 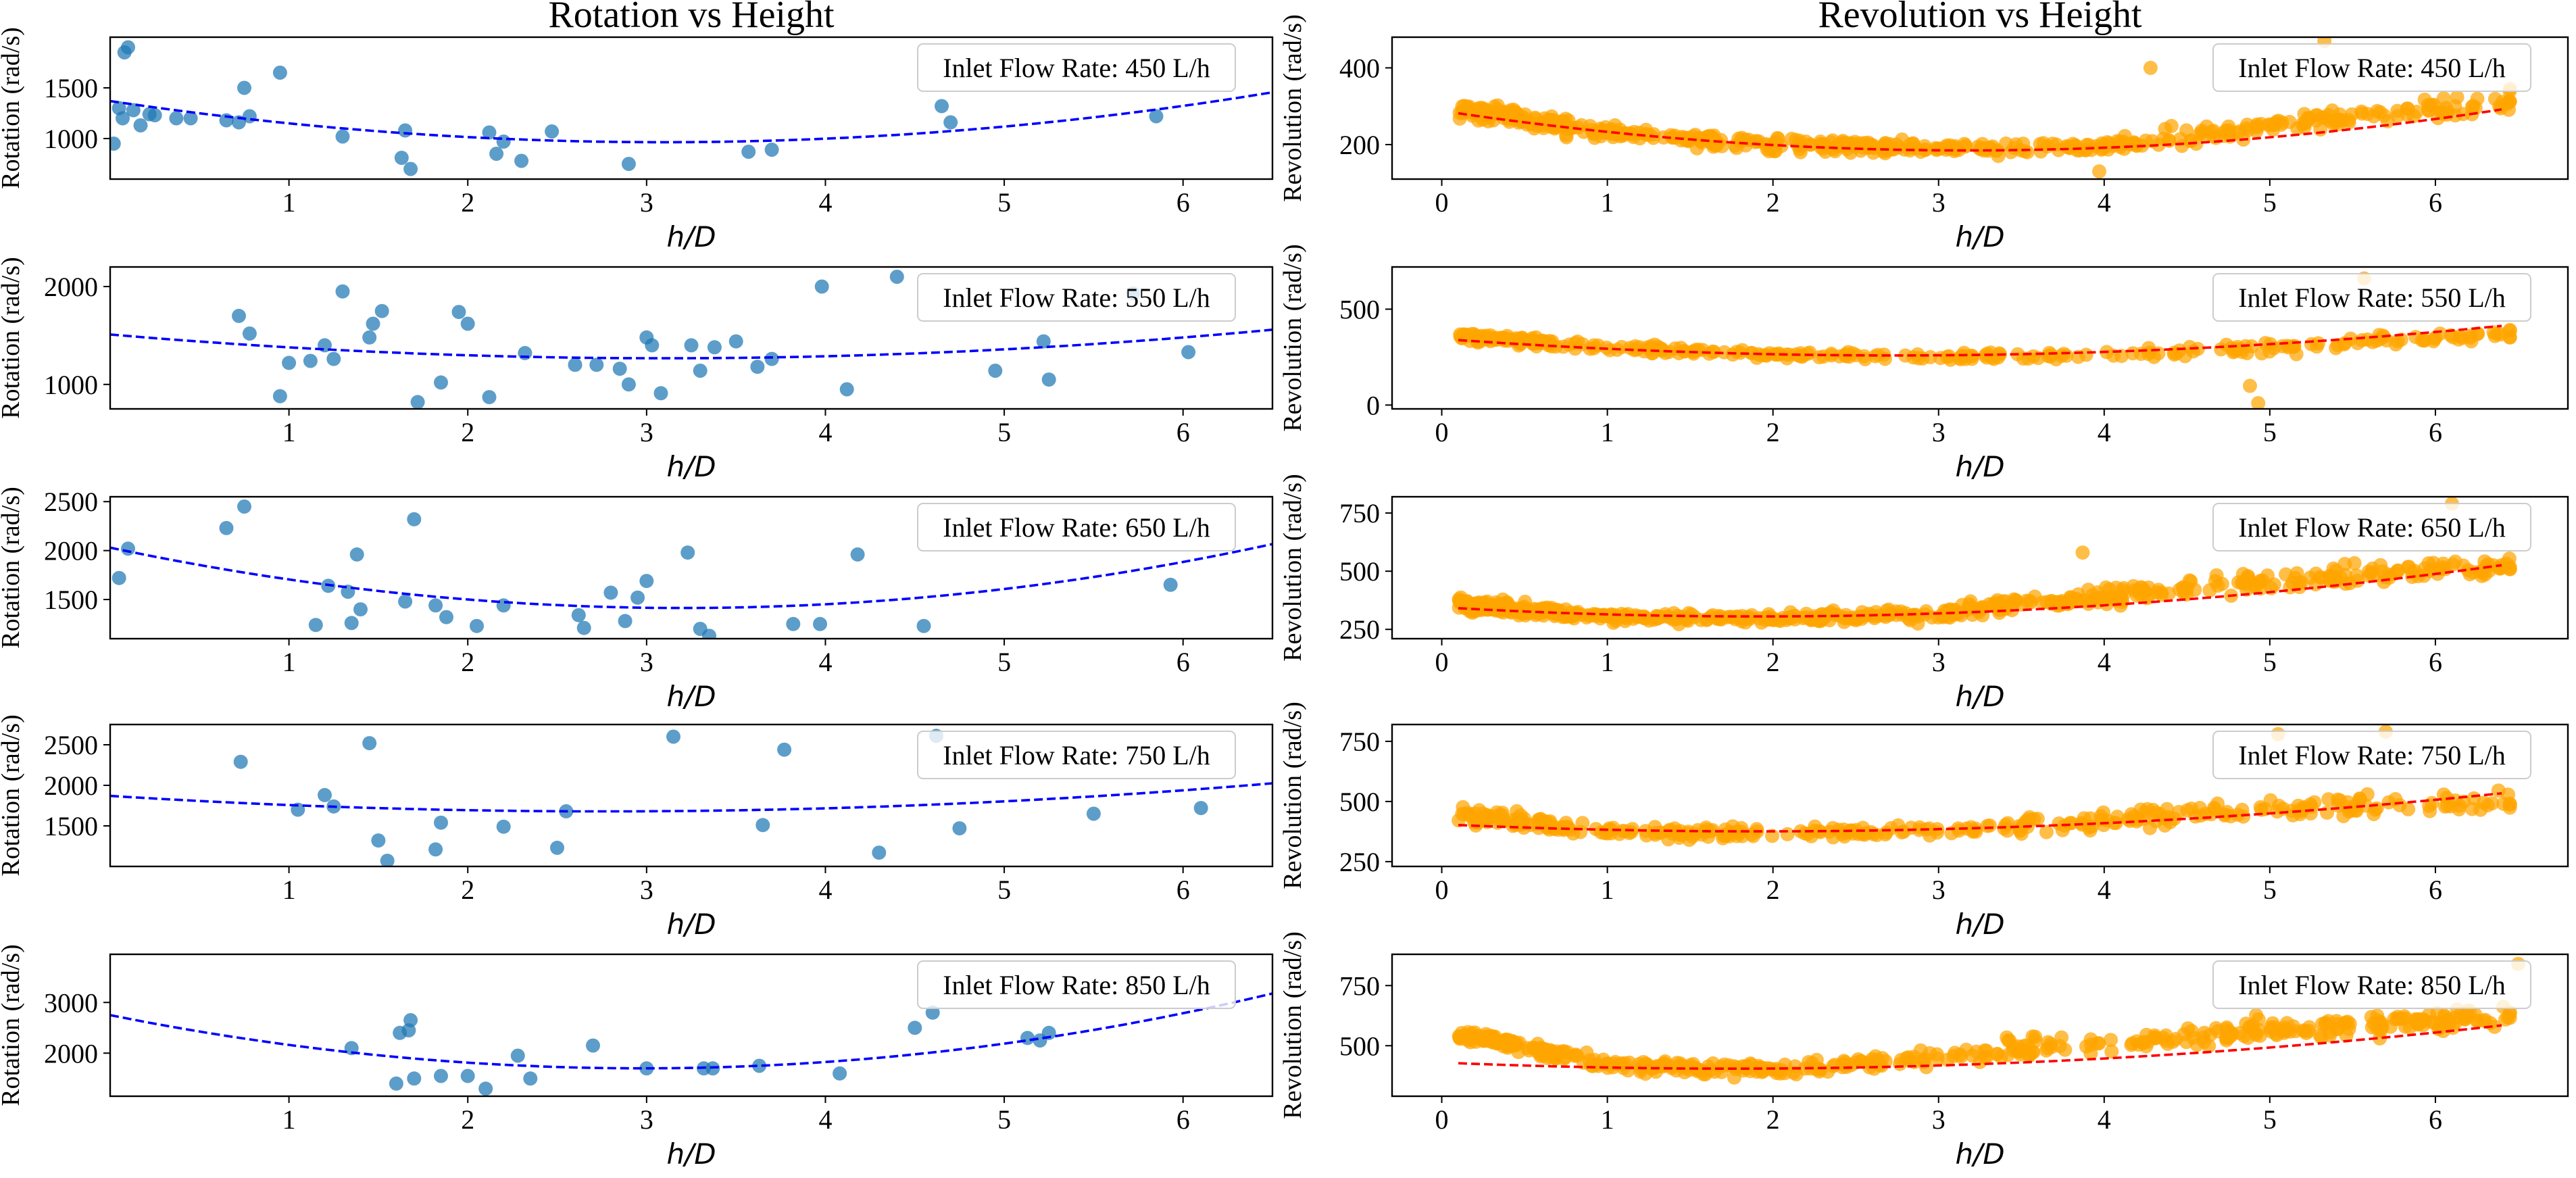 What do you see at coordinates (691, 697) in the screenshot?
I see `x-axis-label: h/D` at bounding box center [691, 697].